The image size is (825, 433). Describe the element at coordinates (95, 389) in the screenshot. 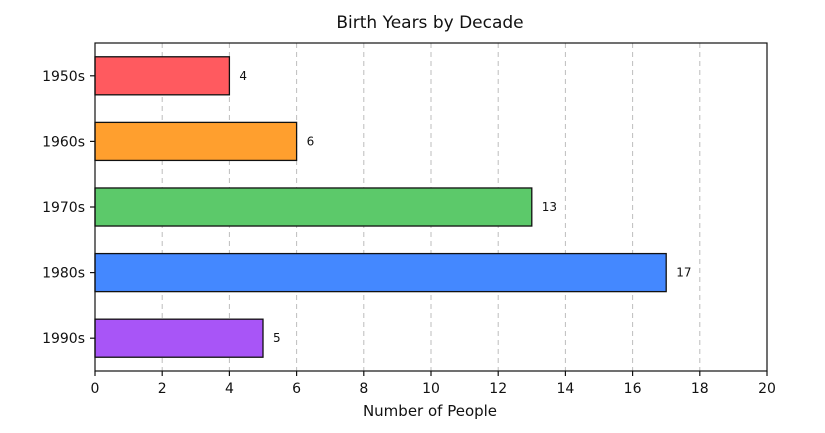

I see `x-tick-label-0: 0` at that location.